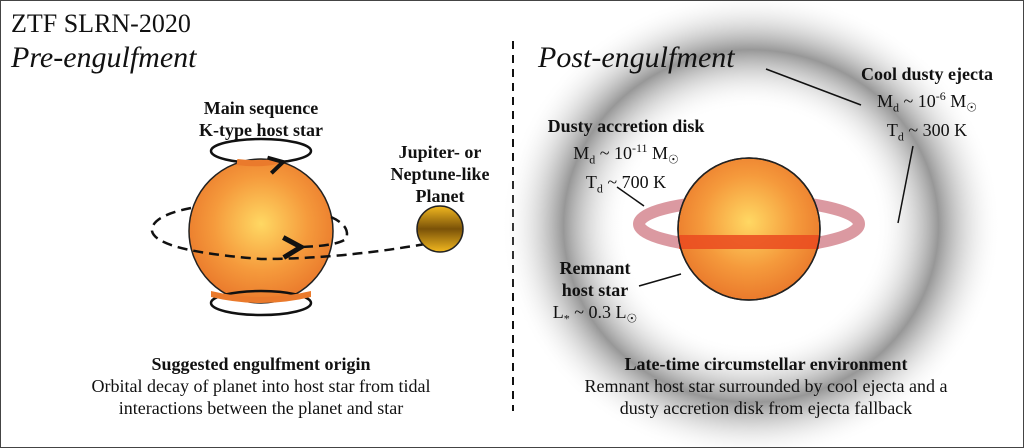 The image size is (1024, 448). Describe the element at coordinates (261, 108) in the screenshot. I see `star-label-line: Main sequence` at that location.